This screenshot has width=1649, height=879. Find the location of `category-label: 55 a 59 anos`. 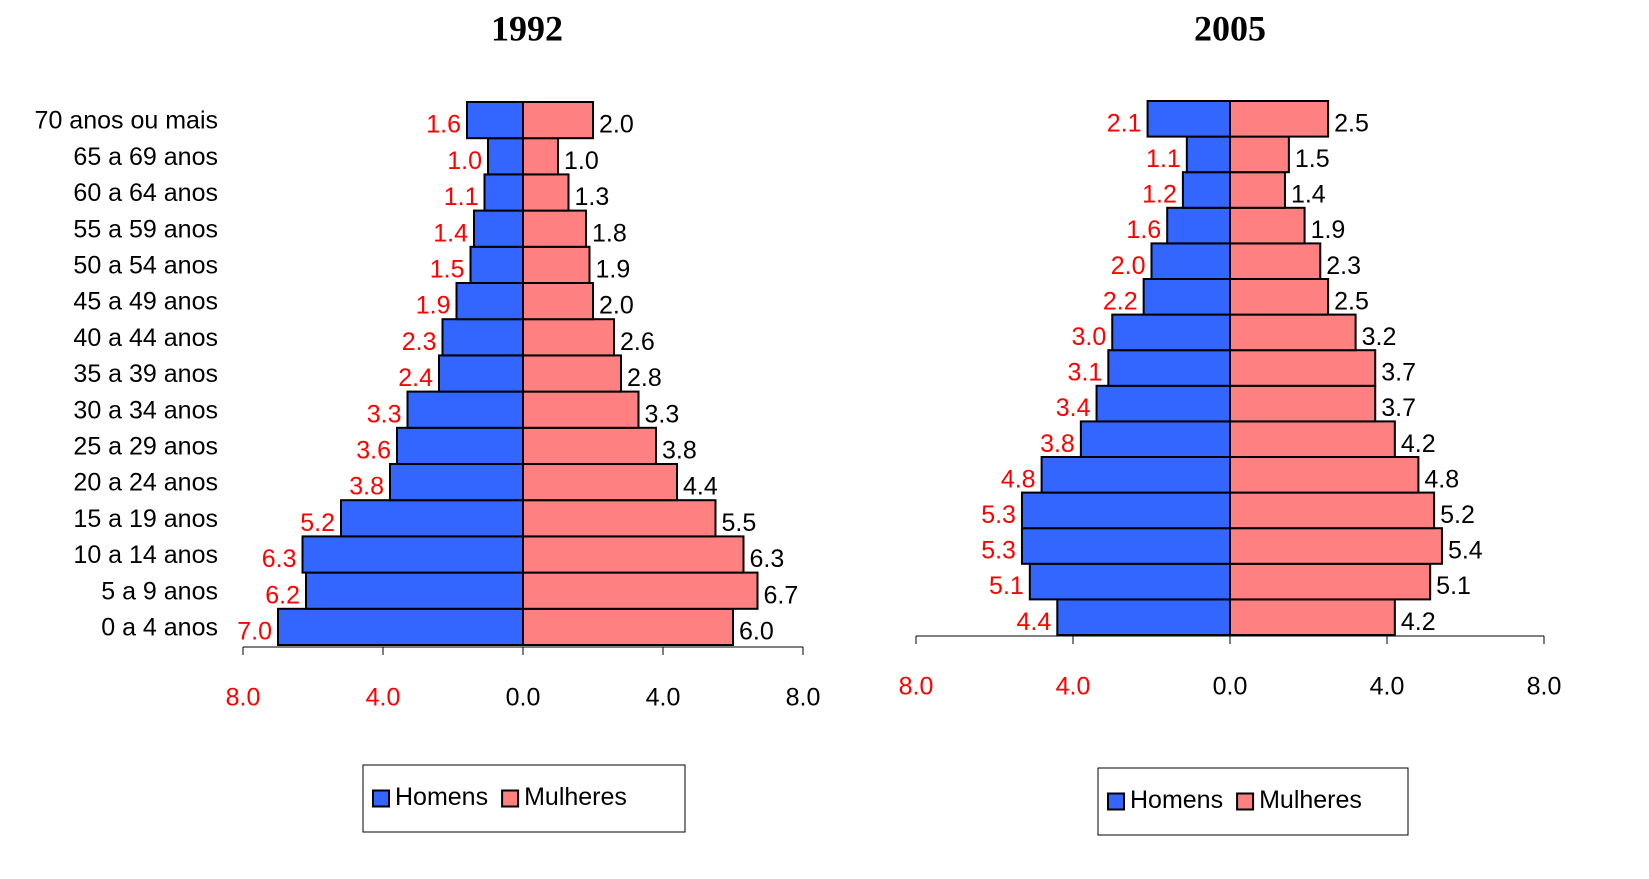

category-label: 55 a 59 anos is located at coordinates (145, 229).